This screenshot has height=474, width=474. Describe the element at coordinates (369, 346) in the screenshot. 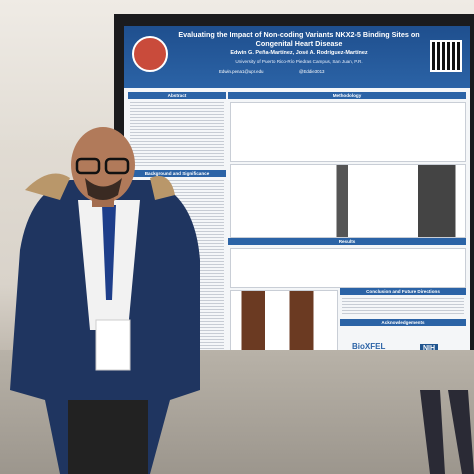

I see `logo: BioXFEL` at that location.